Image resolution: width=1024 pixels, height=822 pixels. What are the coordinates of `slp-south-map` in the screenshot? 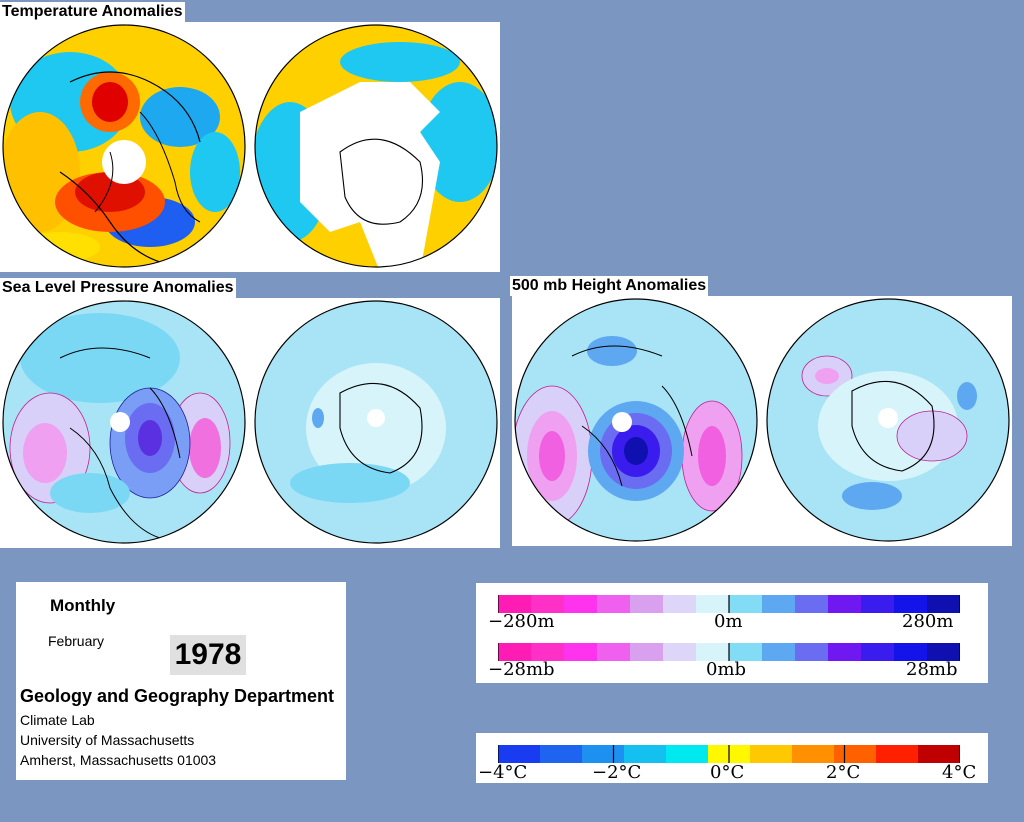 It's located at (376, 422).